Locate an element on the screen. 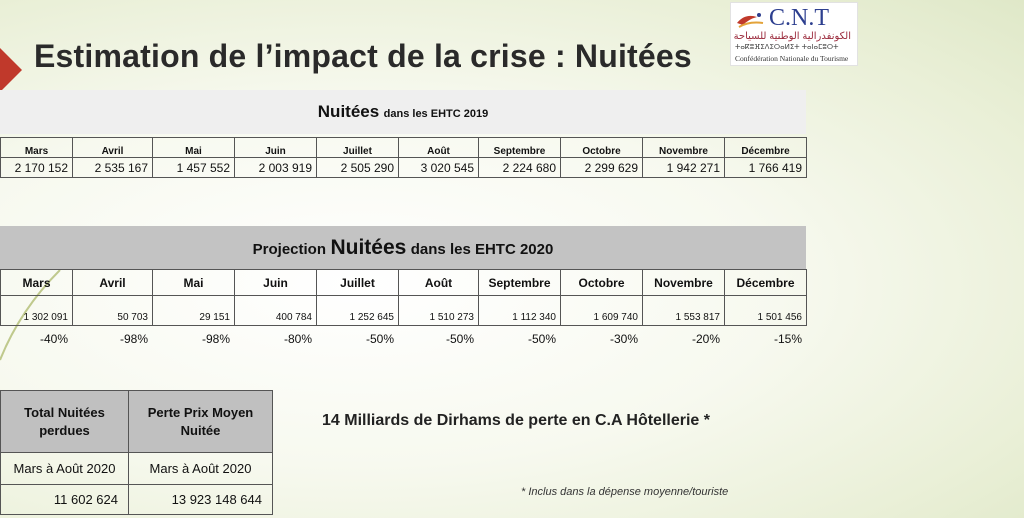  value-cell: 3 020 545 is located at coordinates (438, 167).